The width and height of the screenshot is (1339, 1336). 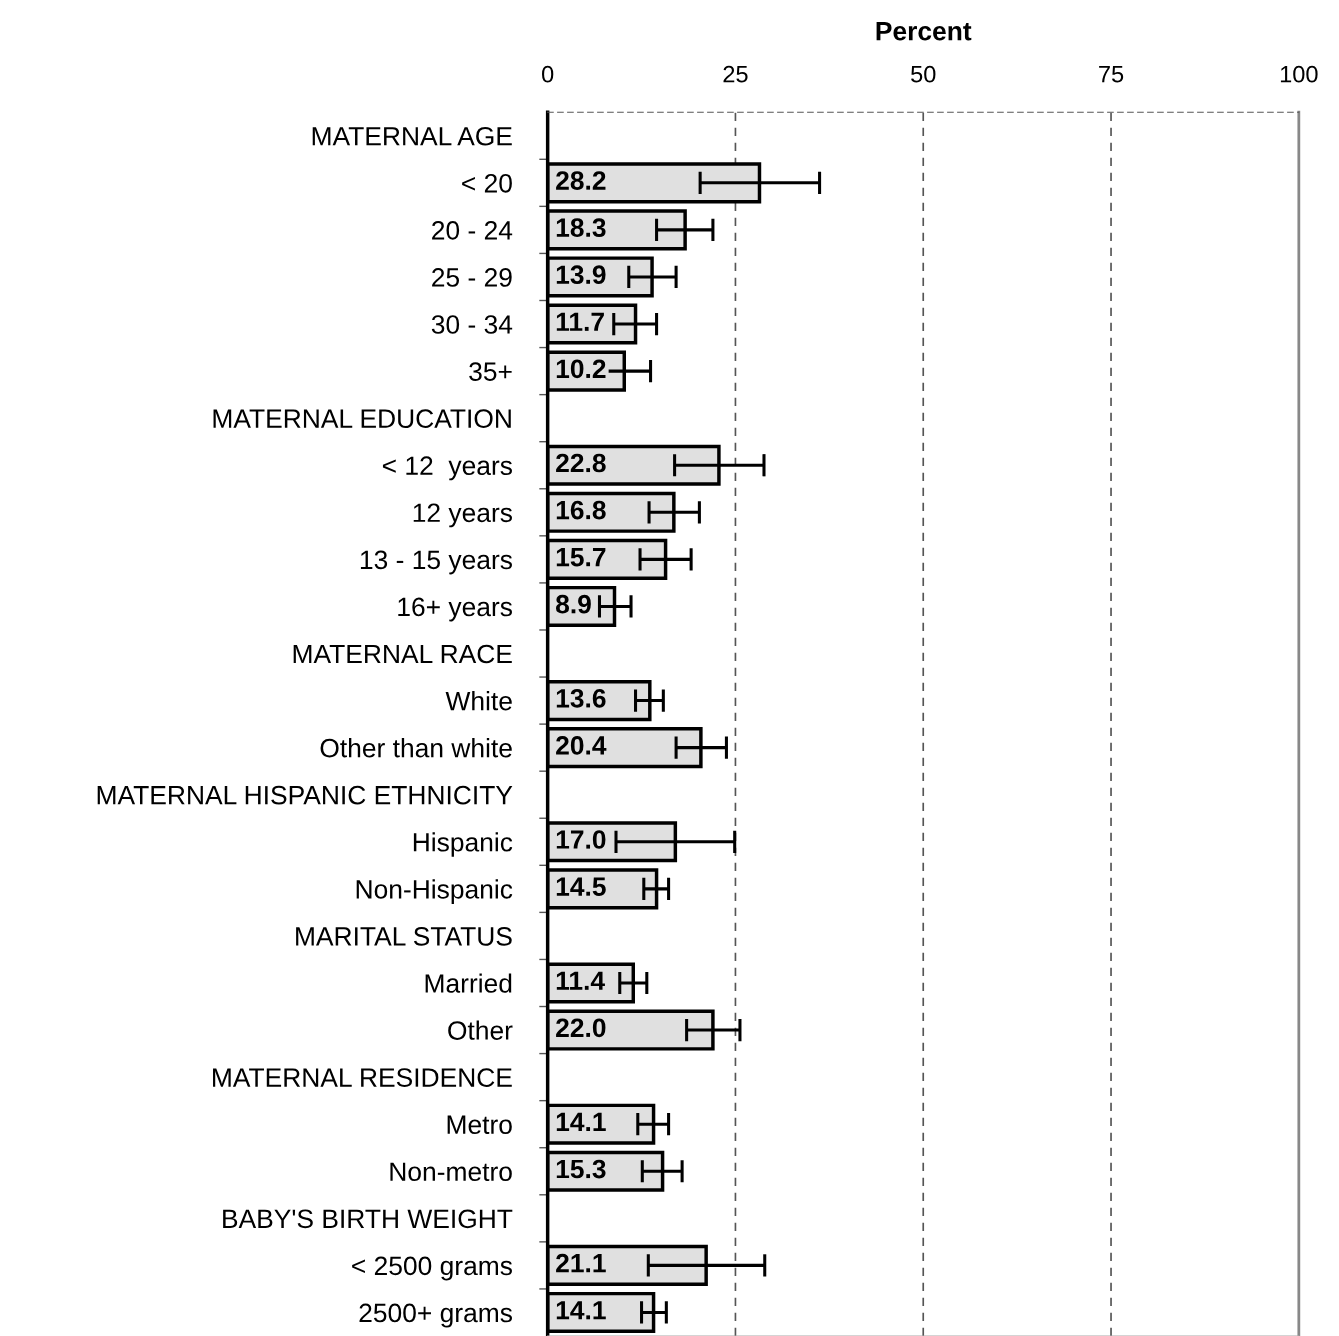 What do you see at coordinates (581, 275) in the screenshot?
I see `data-label: 13.9` at bounding box center [581, 275].